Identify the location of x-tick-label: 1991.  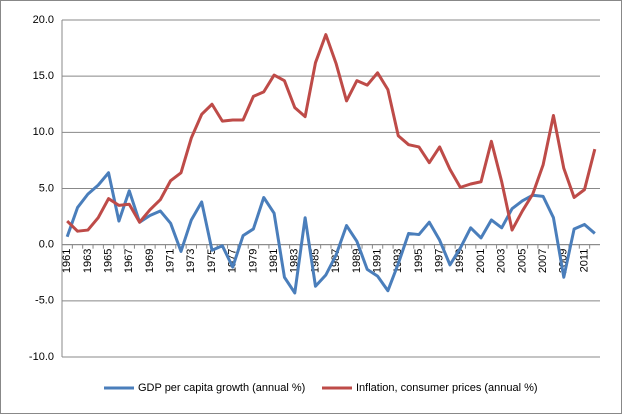
(377, 261).